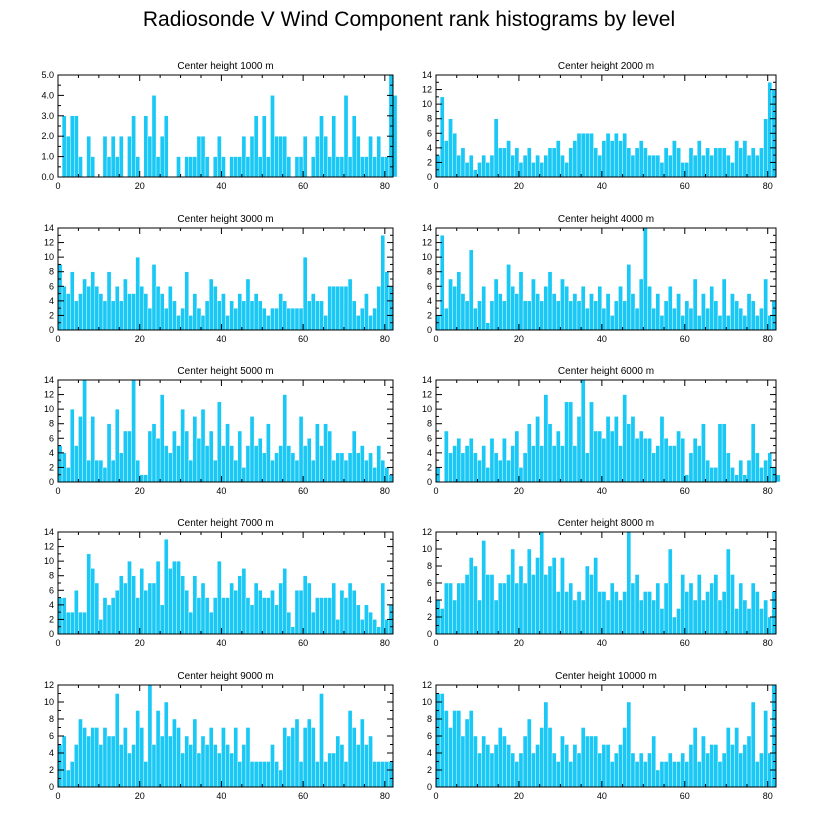 Image resolution: width=818 pixels, height=824 pixels. I want to click on y-tick-label: 10, so click(49, 561).